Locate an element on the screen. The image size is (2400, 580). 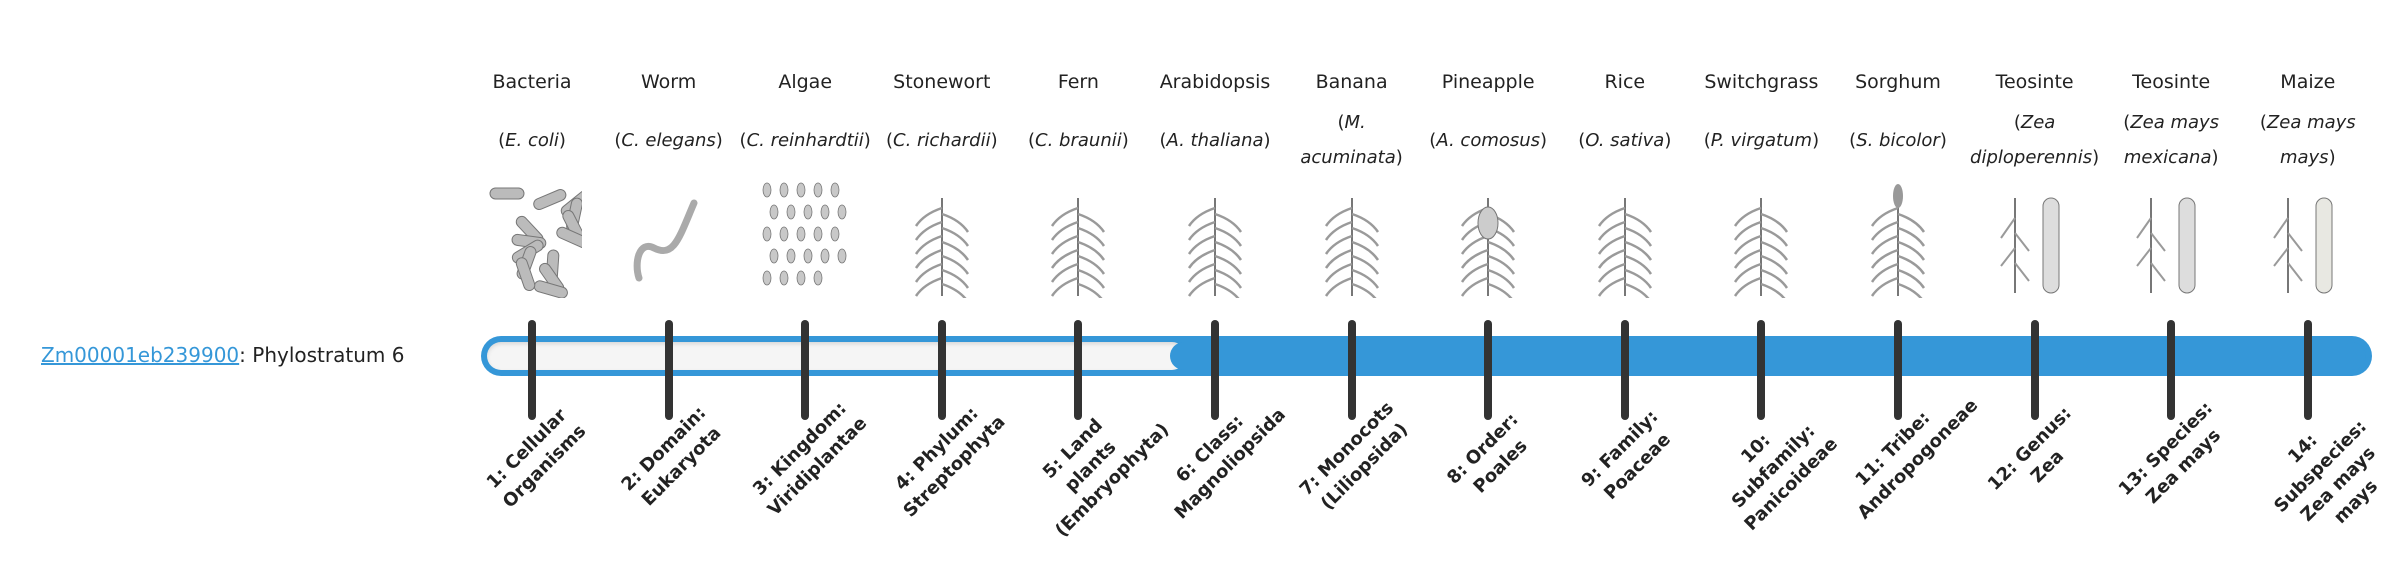
organism-column: Bacteria (E. coli) is located at coordinates (532, 180).